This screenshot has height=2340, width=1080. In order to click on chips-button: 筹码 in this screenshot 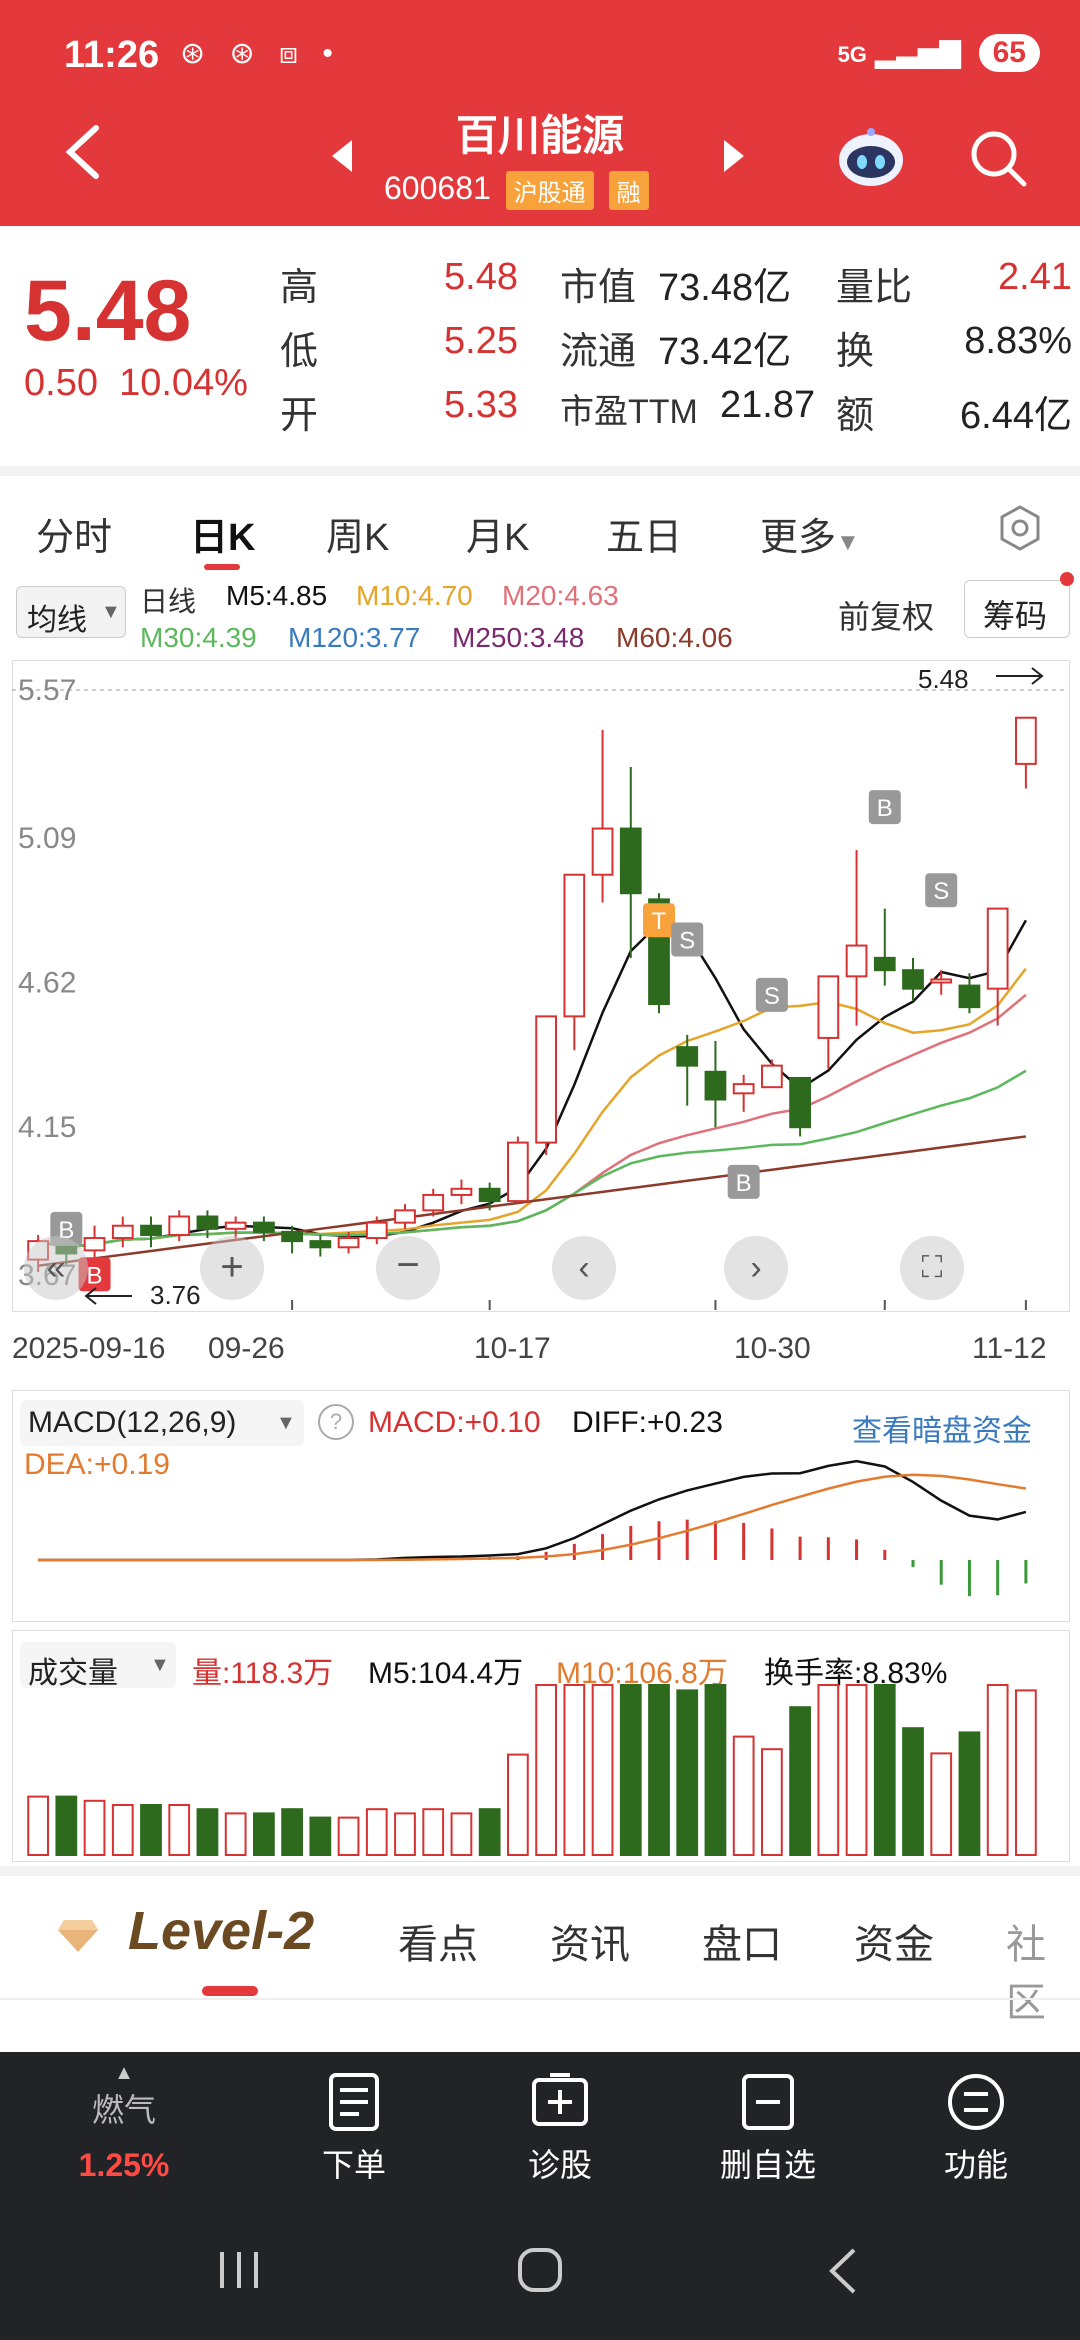, I will do `click(1017, 609)`.